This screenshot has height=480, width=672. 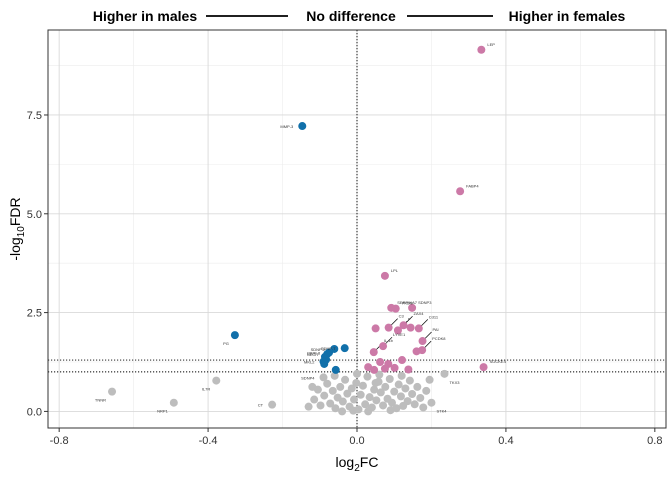 What do you see at coordinates (399, 334) in the screenshot?
I see `gene-label: LYVE1` at bounding box center [399, 334].